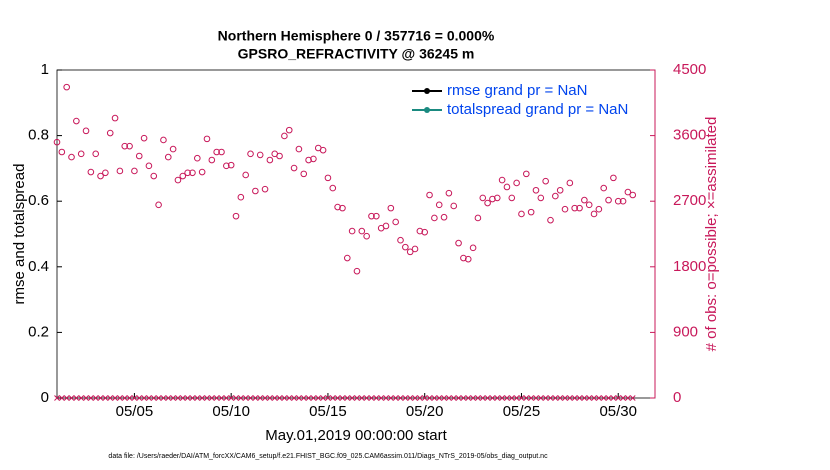 This screenshot has width=830, height=470. I want to click on legend-label: totalspread grand pr = NaN, so click(537, 109).